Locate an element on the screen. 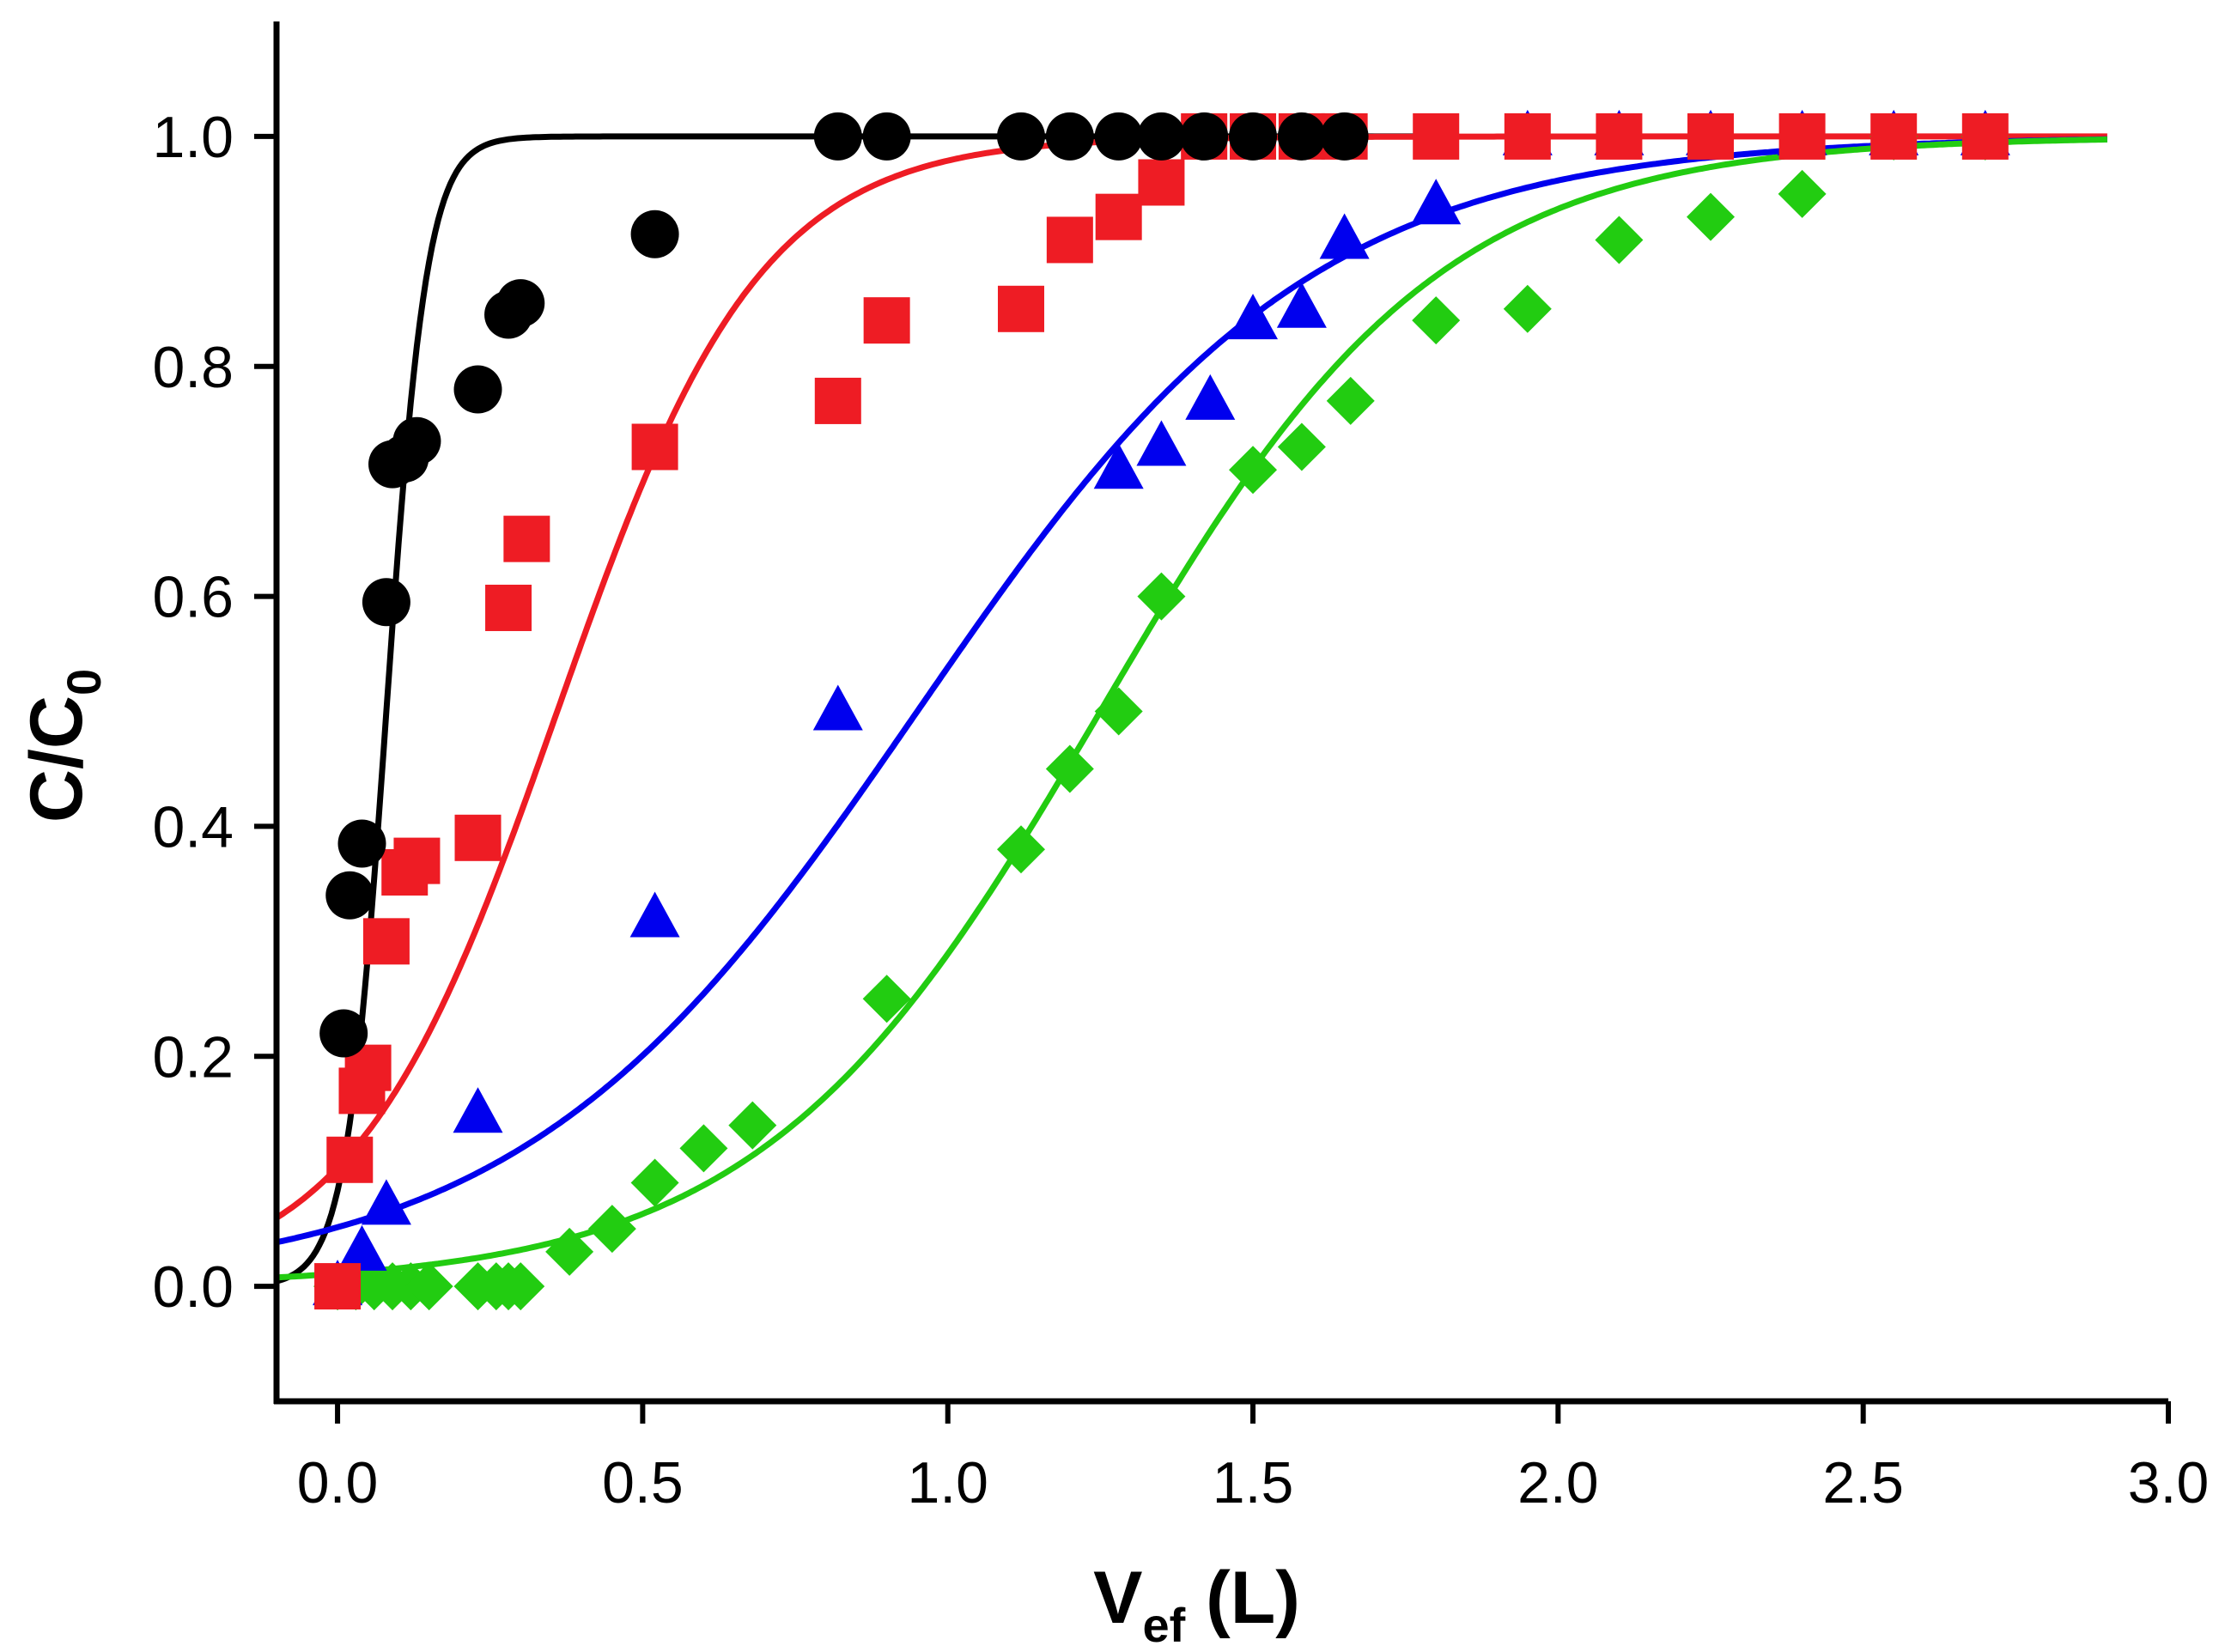 The image size is (2219, 1652). x-tick-label: 2.0 is located at coordinates (1558, 1482).